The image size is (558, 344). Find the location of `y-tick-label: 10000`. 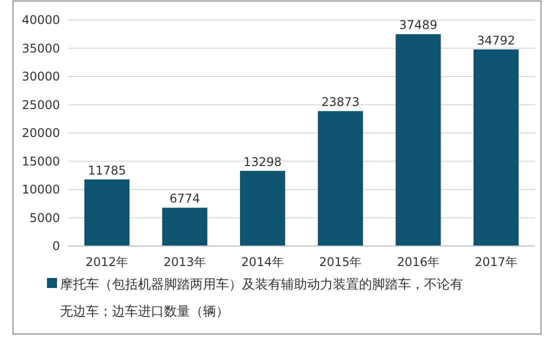

y-tick-label: 10000 is located at coordinates (41, 189).